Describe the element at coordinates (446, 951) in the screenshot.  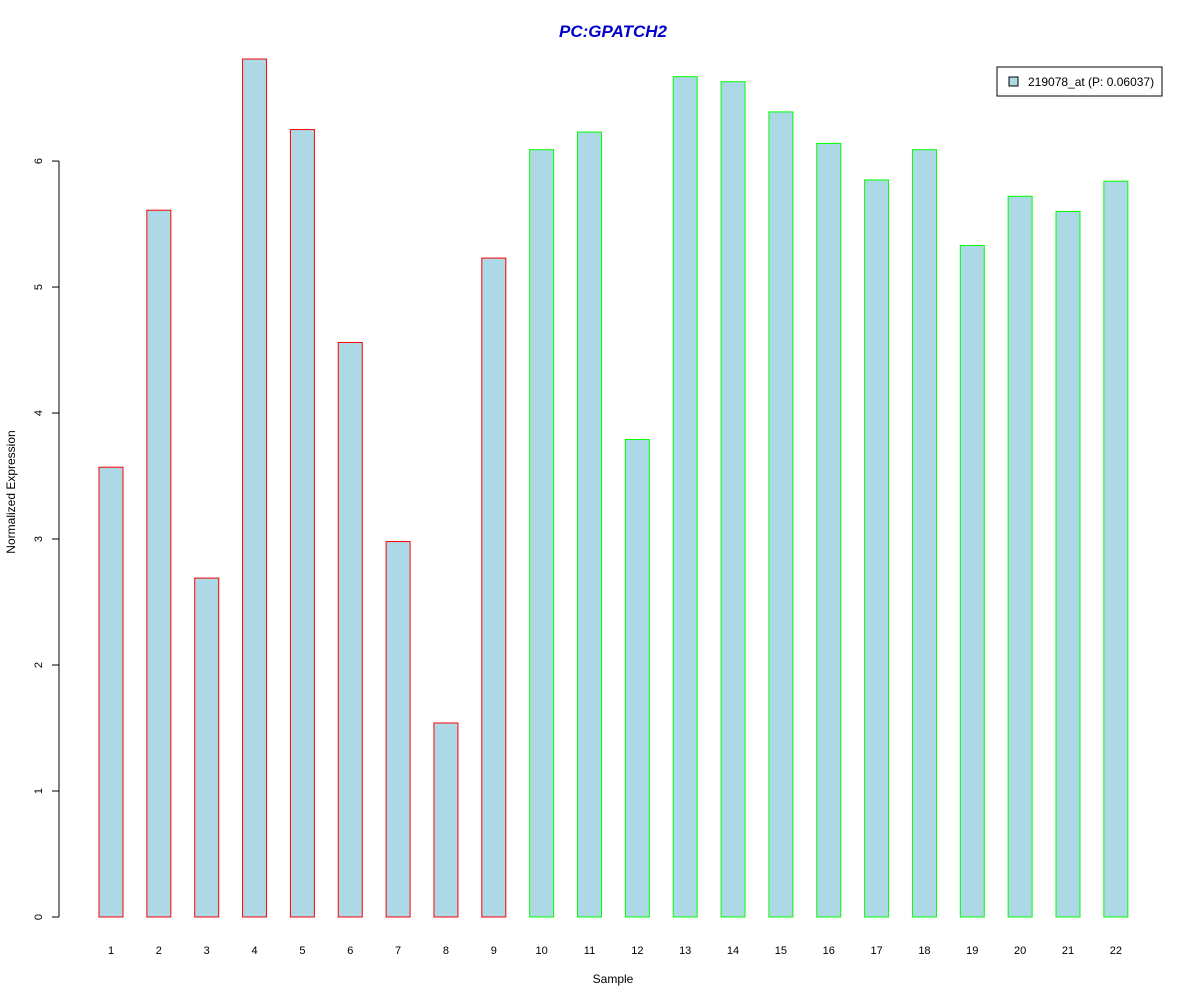
I see `x-tick-label: 8` at that location.